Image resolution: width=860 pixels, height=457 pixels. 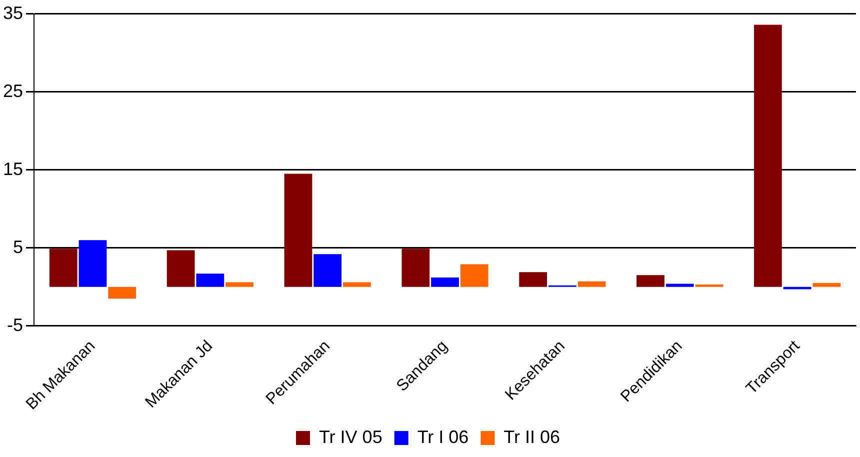 What do you see at coordinates (350, 436) in the screenshot?
I see `legend-label: Tr IV 05` at bounding box center [350, 436].